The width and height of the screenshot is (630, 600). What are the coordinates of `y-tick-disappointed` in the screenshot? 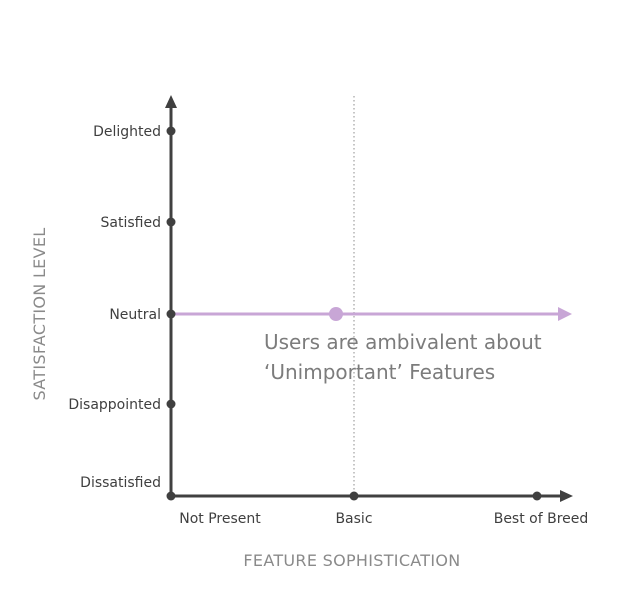 It's located at (171, 404).